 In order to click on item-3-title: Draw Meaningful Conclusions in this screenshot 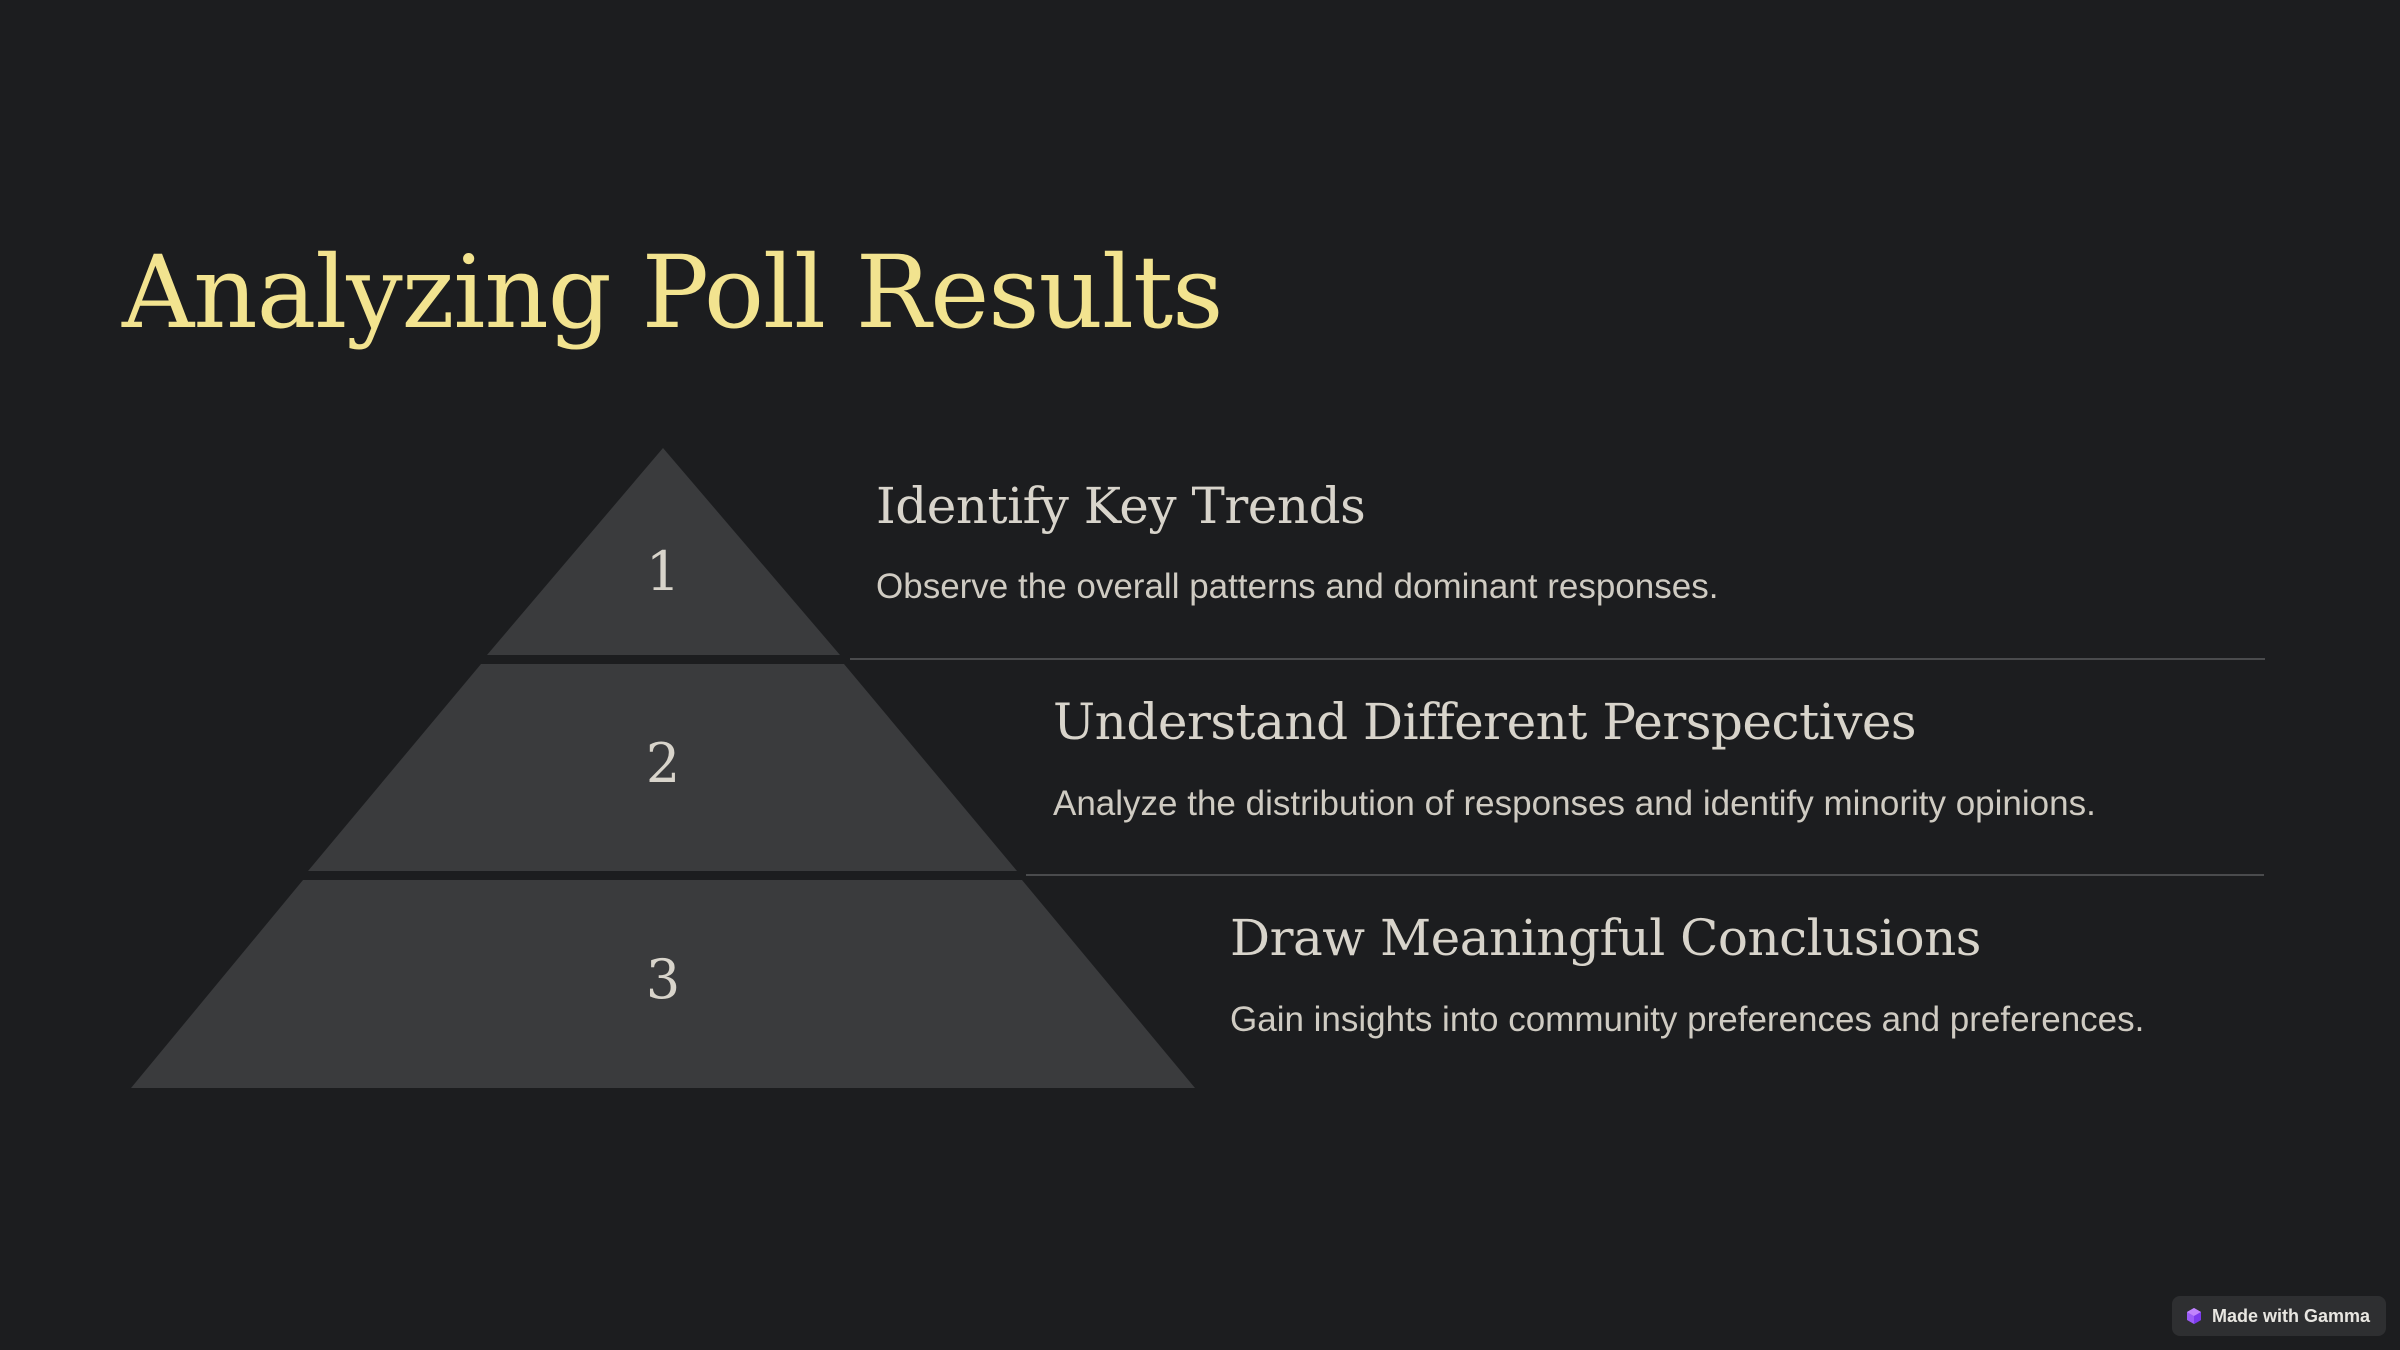, I will do `click(1605, 938)`.